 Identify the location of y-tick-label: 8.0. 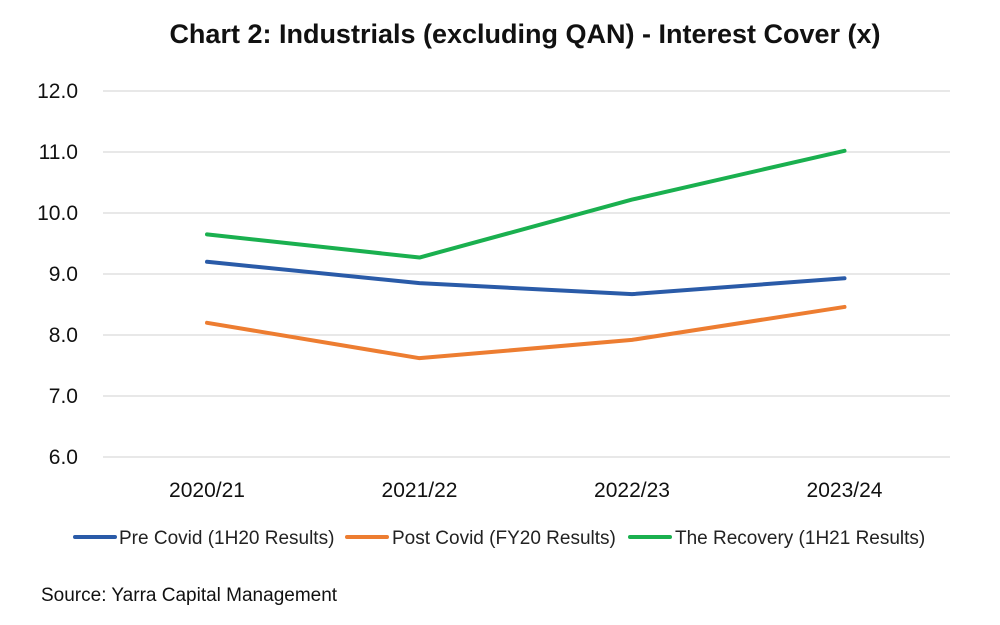
(63, 335).